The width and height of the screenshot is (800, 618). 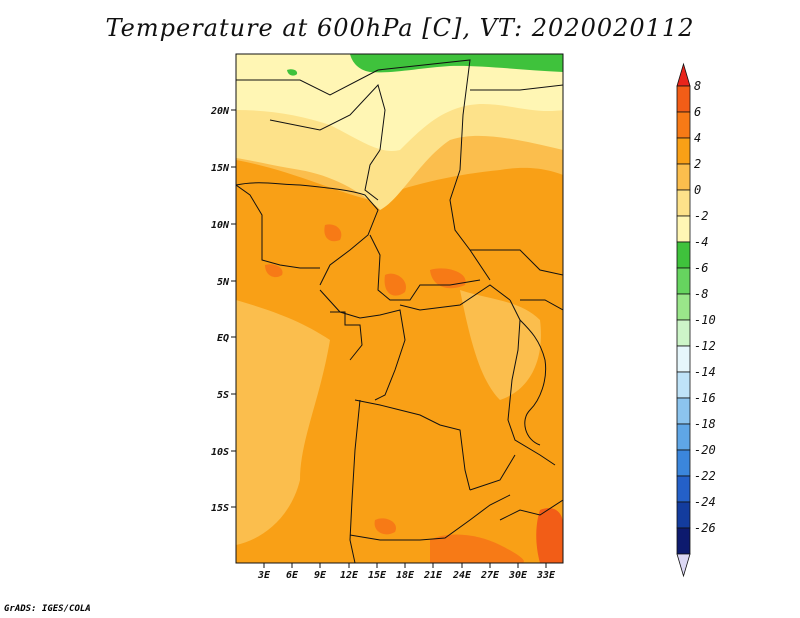 I want to click on lon-label-6e: 6E, so click(x=292, y=575).